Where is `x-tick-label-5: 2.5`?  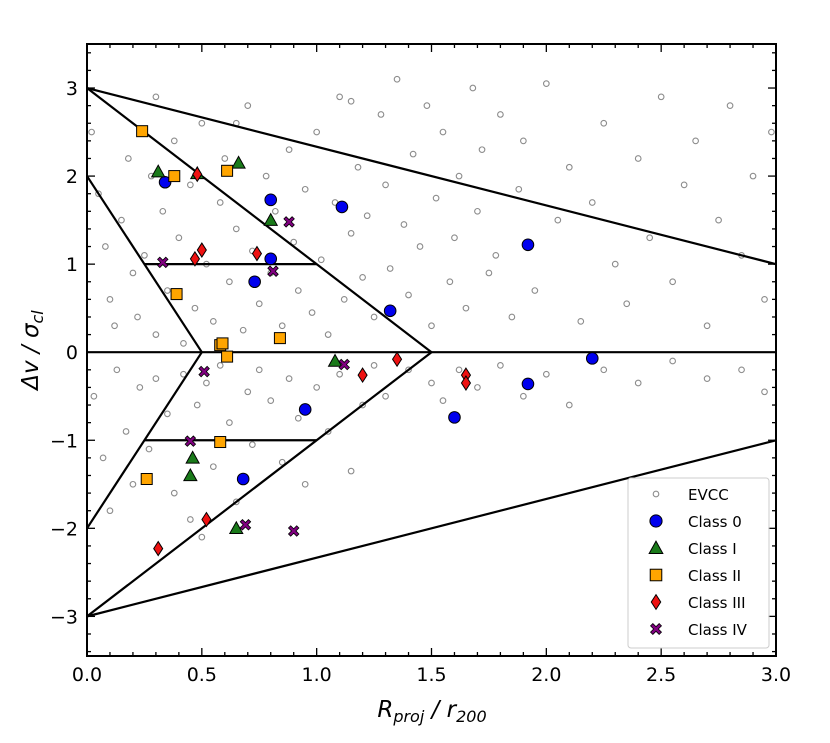
x-tick-label-5: 2.5 is located at coordinates (661, 675).